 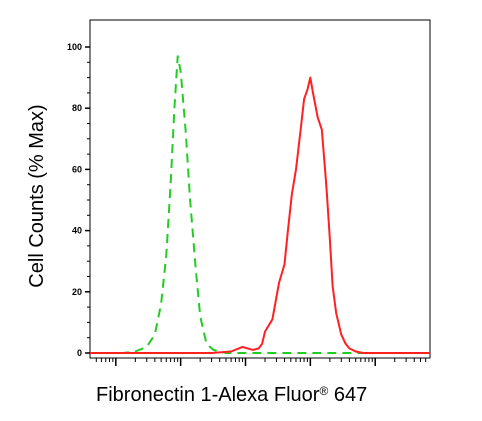 What do you see at coordinates (323, 391) in the screenshot?
I see `x-axis-title-superscript: ®` at bounding box center [323, 391].